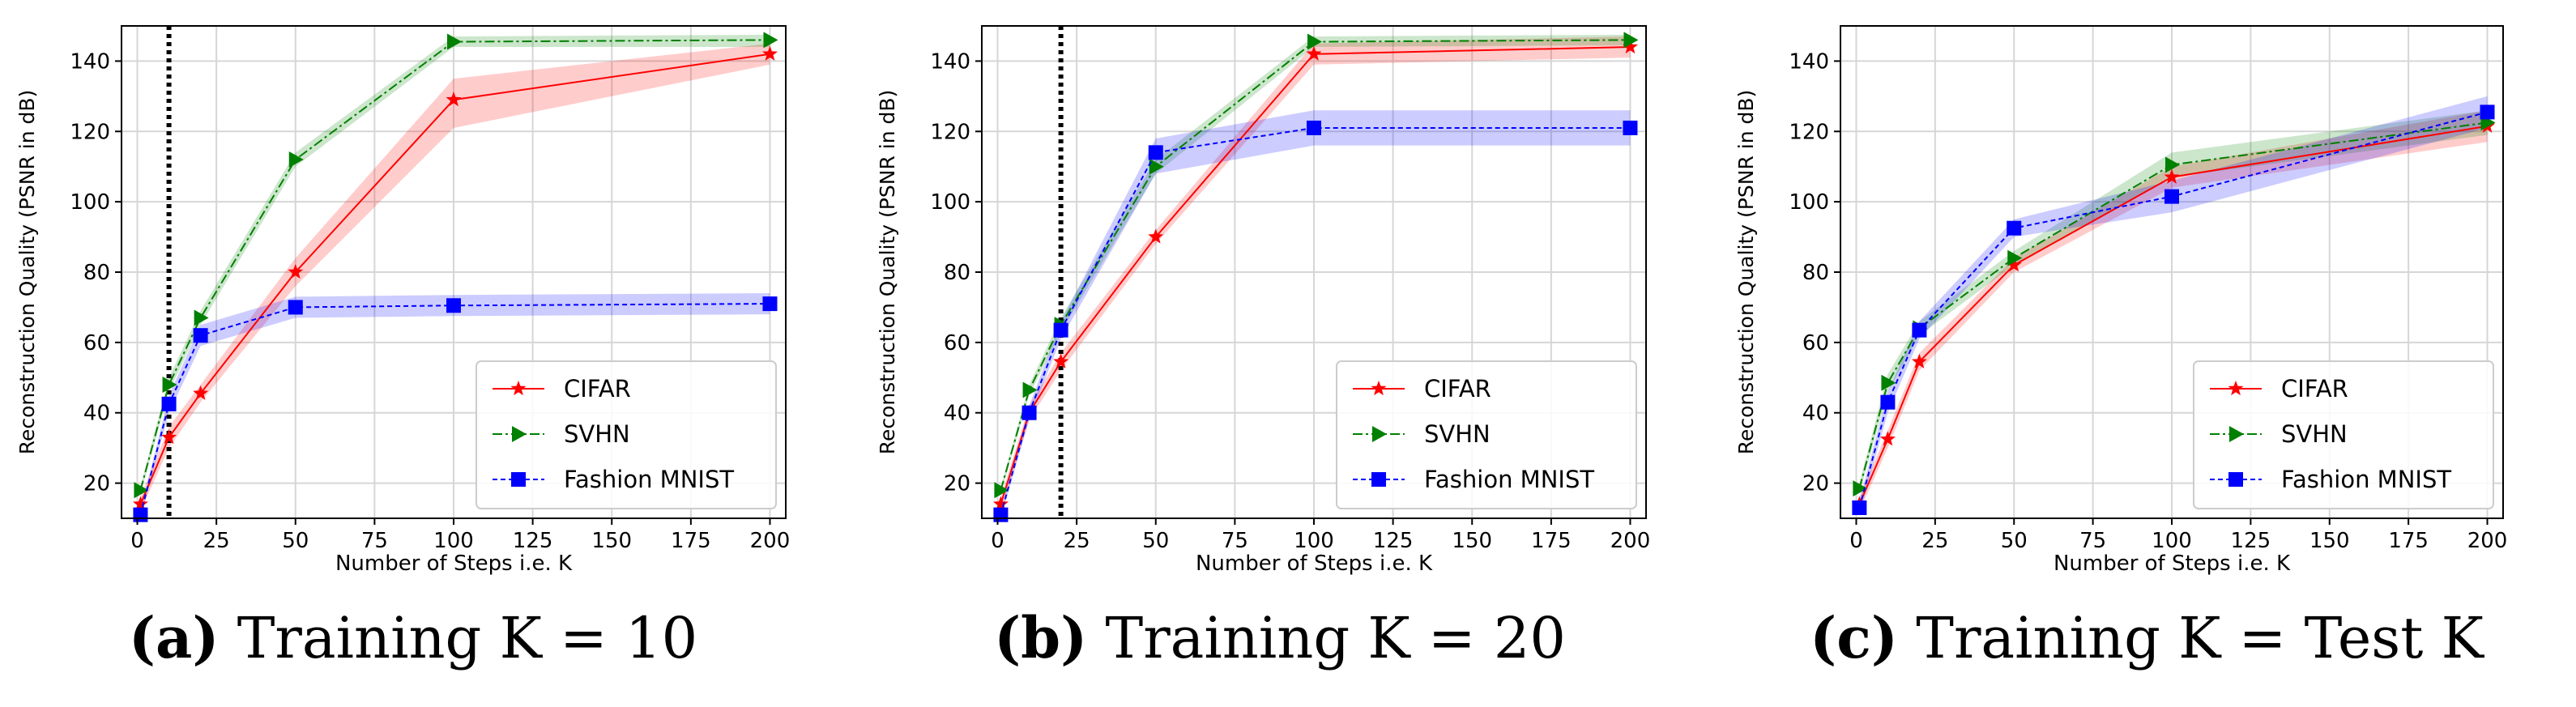  Describe the element at coordinates (597, 434) in the screenshot. I see `legend-label-svhn: SVHN` at that location.